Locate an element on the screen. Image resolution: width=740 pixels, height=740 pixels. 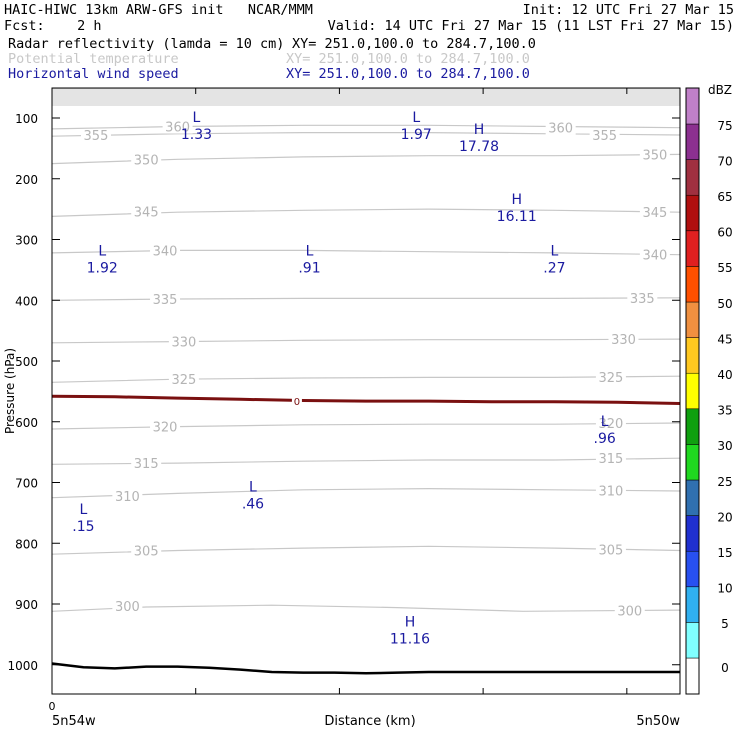
surface-line is located at coordinates (365, 668).